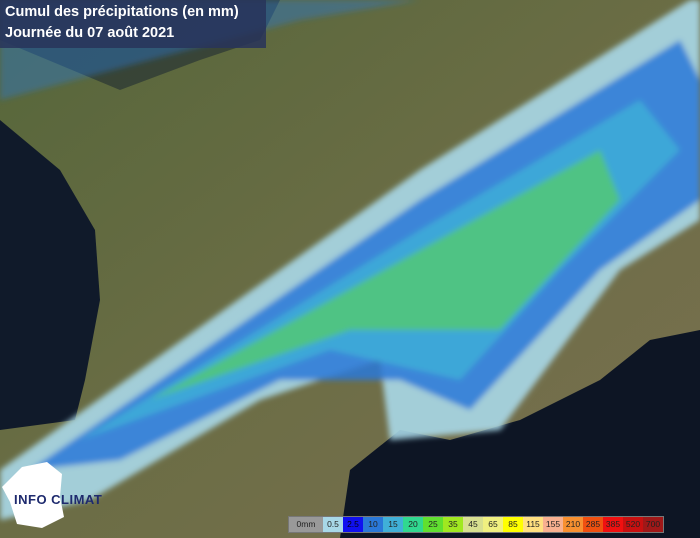  I want to click on legend-class: 15, so click(393, 524).